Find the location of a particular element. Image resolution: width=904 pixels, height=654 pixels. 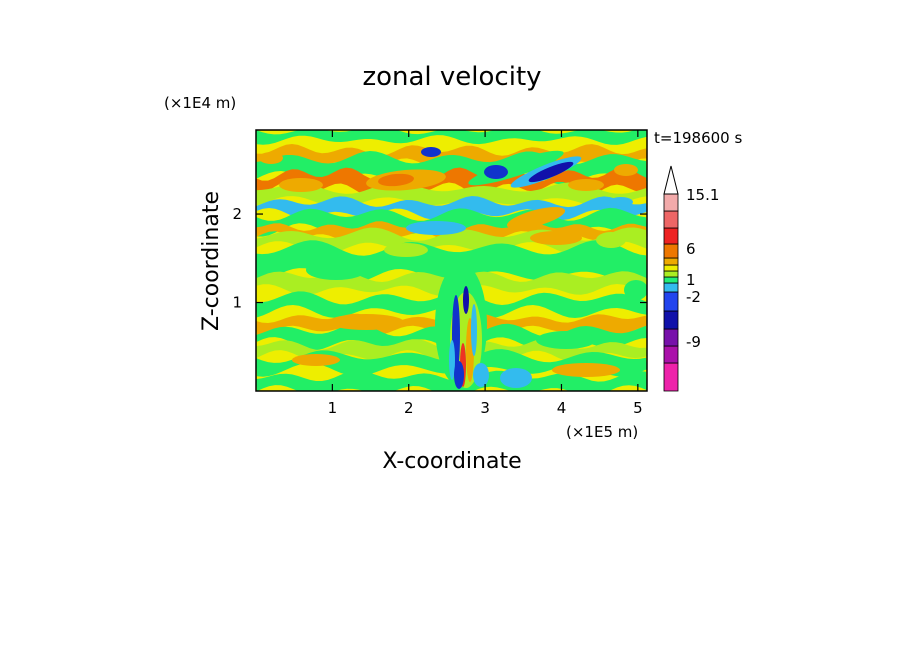

x-tick-label: 2 is located at coordinates (409, 408).